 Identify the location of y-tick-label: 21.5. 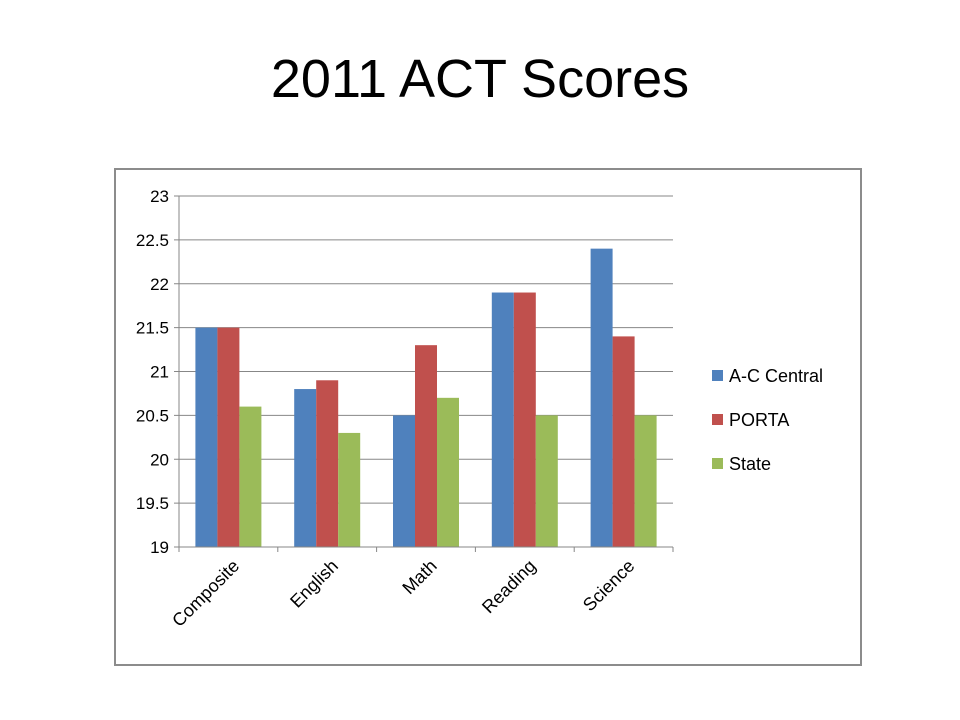
(152, 328).